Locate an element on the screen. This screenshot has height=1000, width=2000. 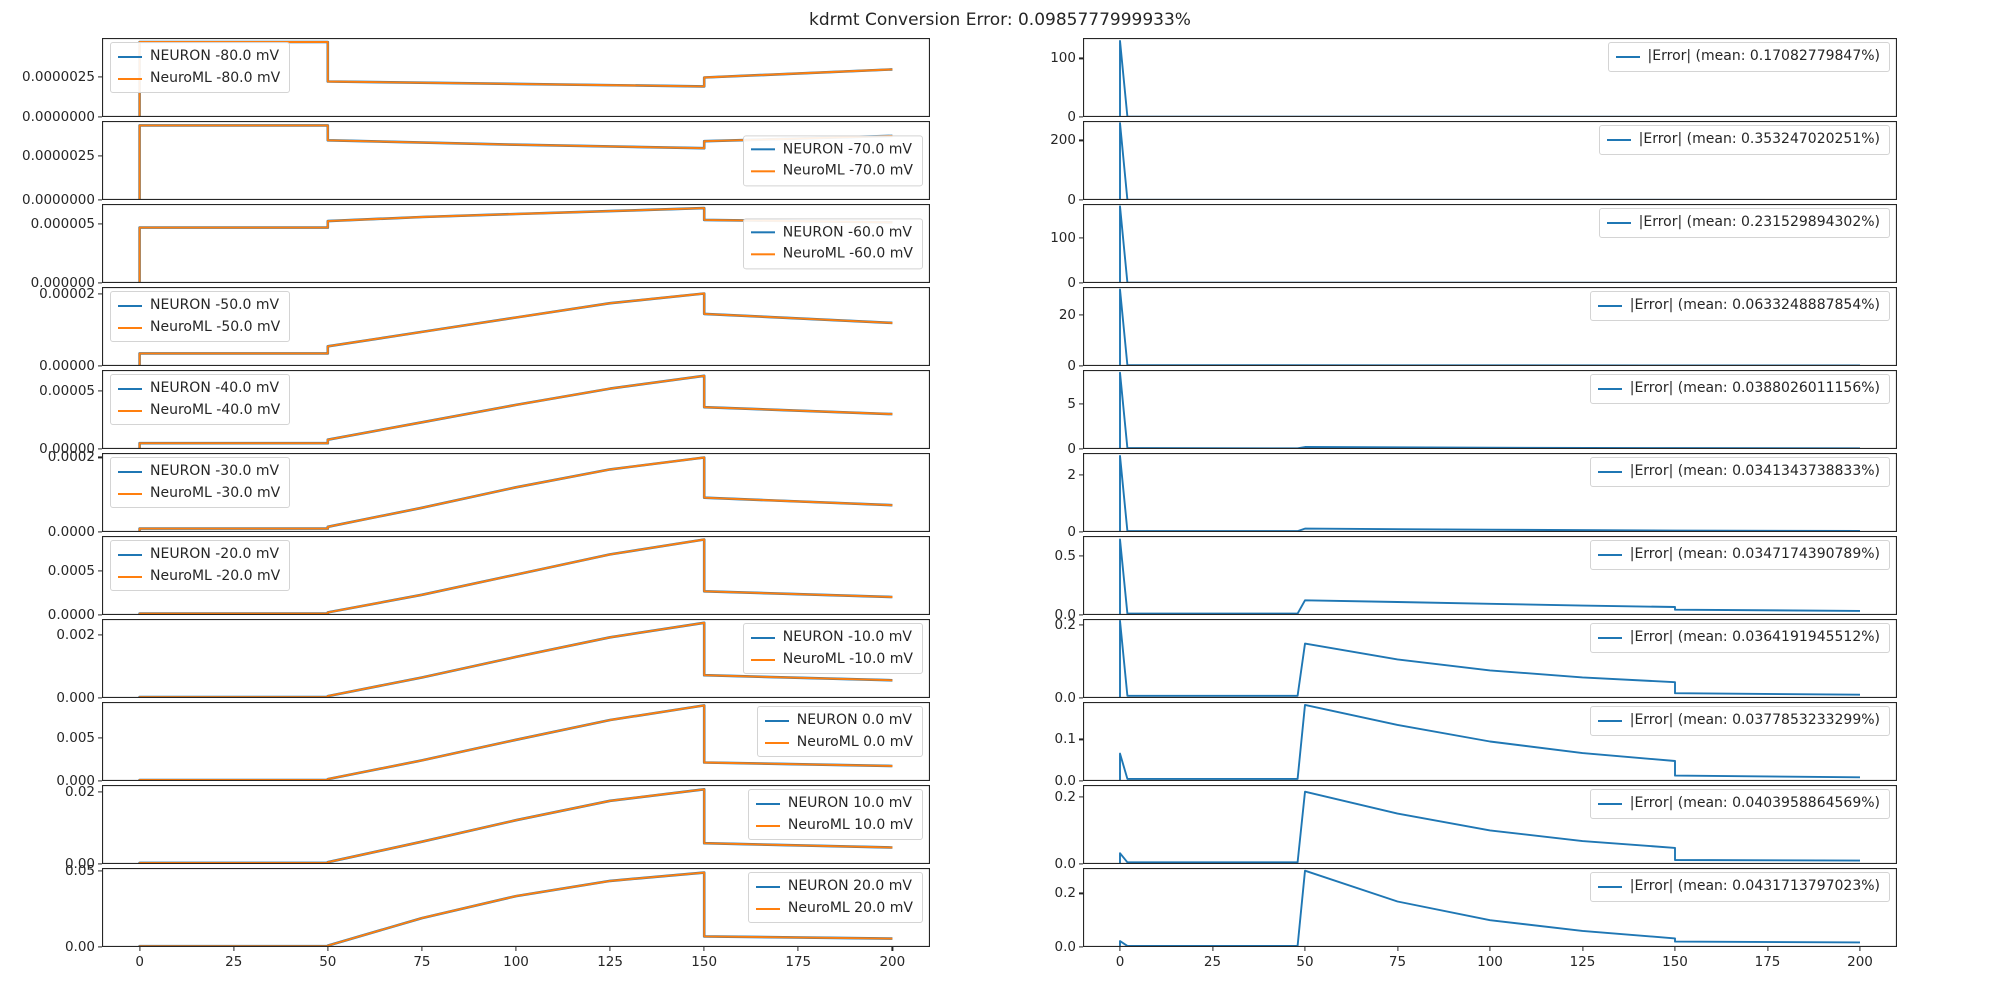
legend-left-row10: NEURON 10.0 mV NeuroML 10.0 mV is located at coordinates (835, 815).